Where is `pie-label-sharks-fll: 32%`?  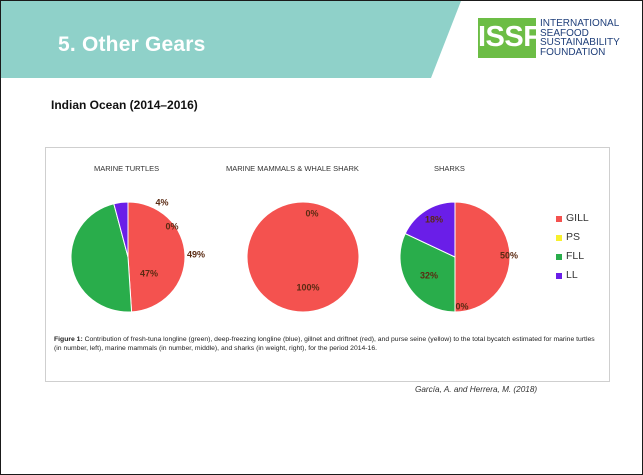 pie-label-sharks-fll: 32% is located at coordinates (429, 275).